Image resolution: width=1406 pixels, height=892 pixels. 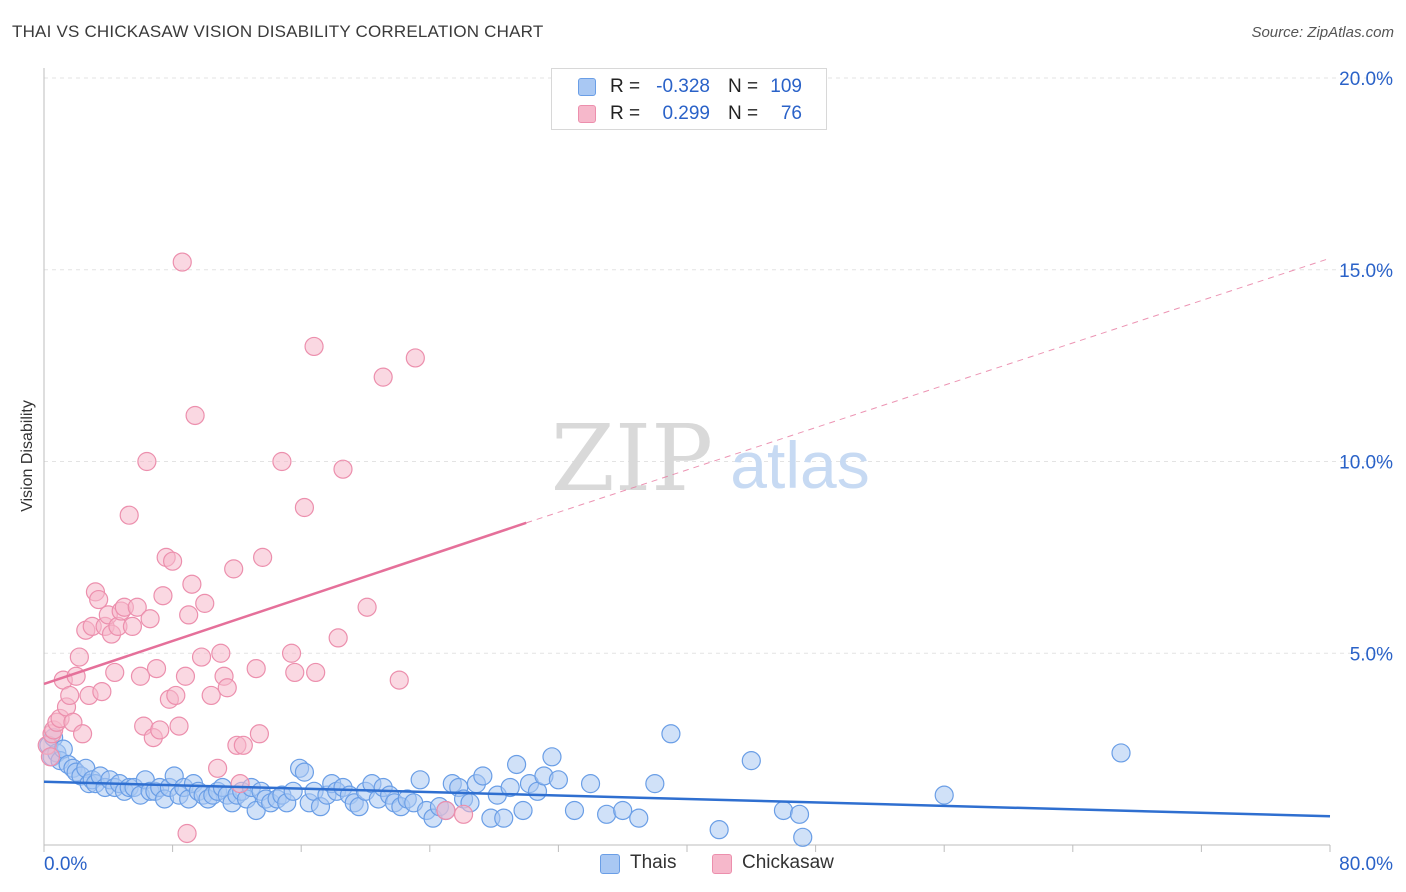 I want to click on thais-swatch, so click(x=610, y=864).